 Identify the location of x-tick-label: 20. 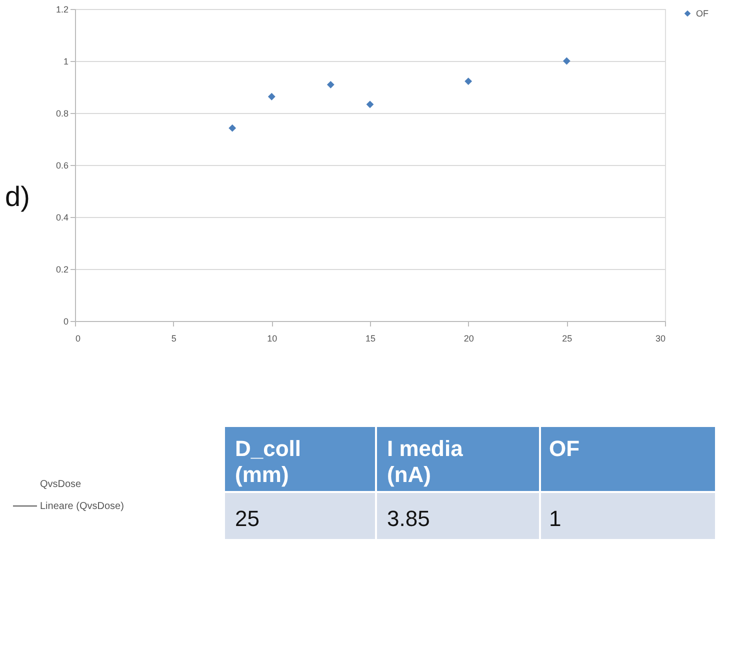
(469, 339).